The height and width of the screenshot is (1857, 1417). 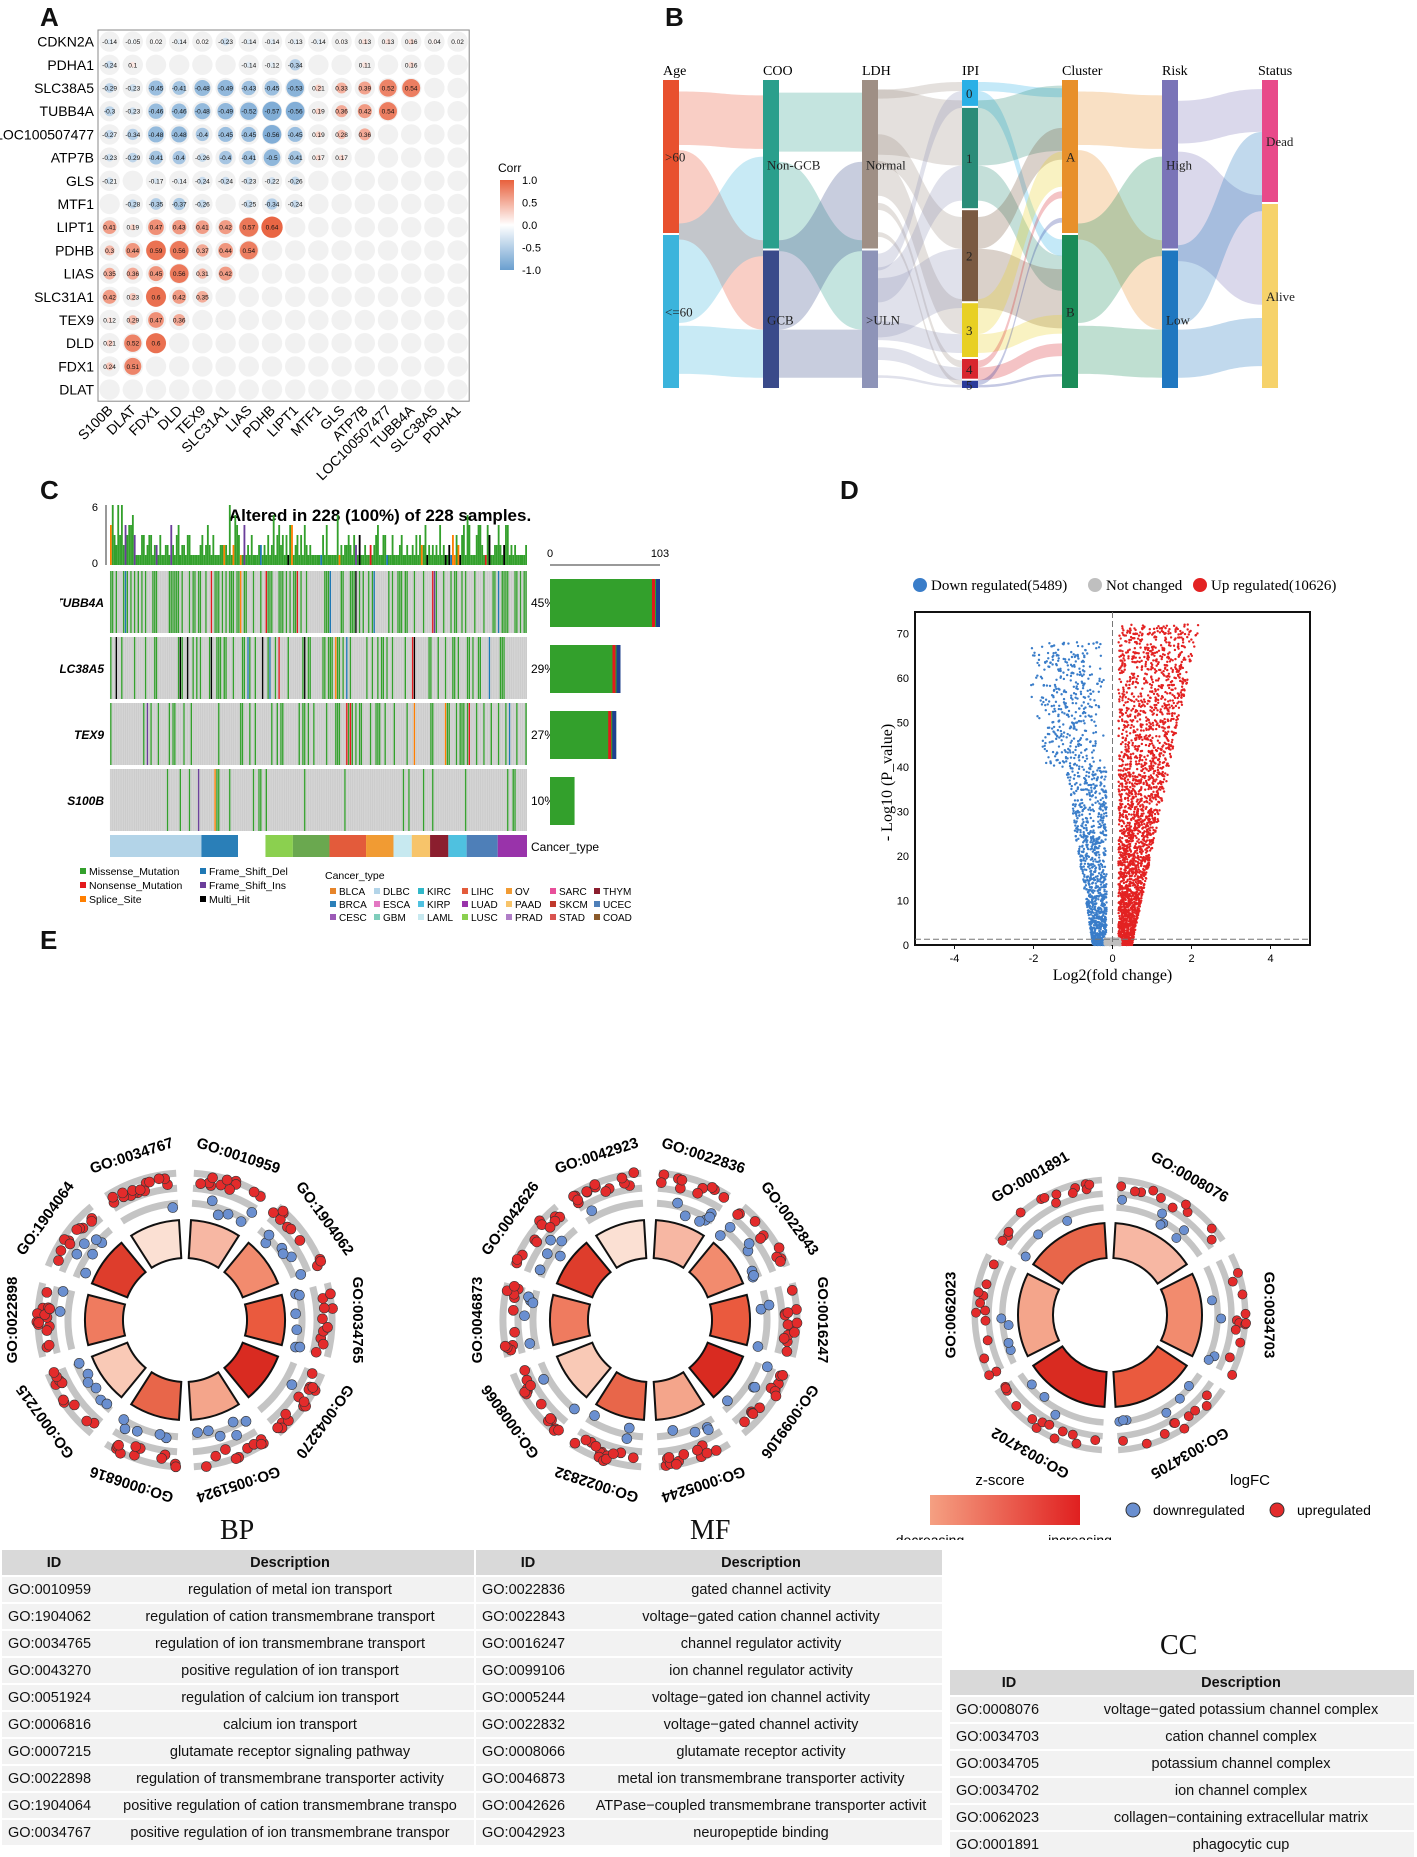 I want to click on corr-value-label: 0.41, so click(x=202, y=228).